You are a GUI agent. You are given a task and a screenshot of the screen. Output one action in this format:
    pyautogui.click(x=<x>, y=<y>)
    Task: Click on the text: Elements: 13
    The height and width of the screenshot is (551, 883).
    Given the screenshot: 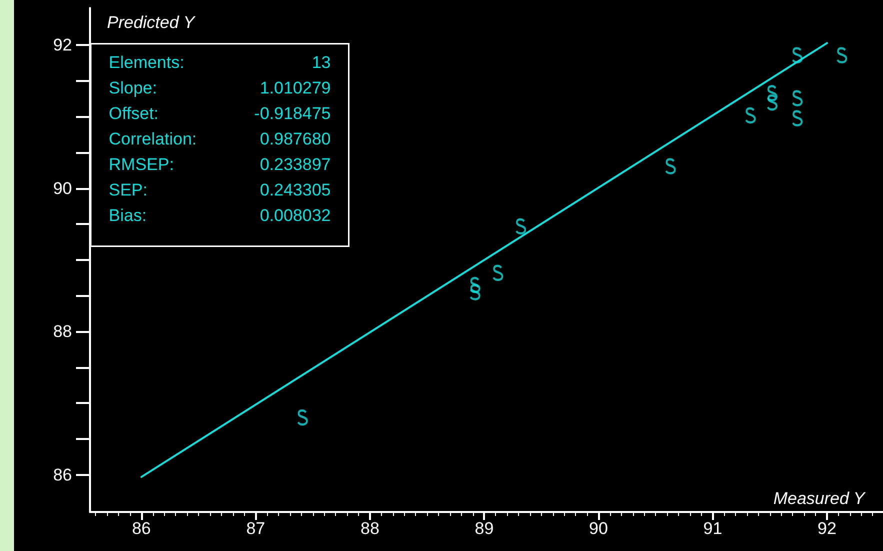 What is the action you would take?
    pyautogui.click(x=219, y=62)
    